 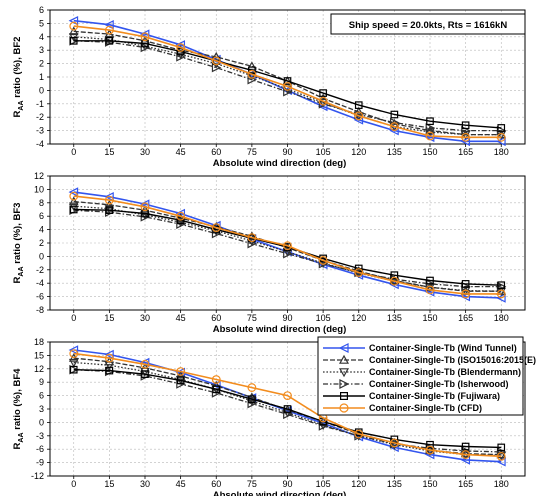 What do you see at coordinates (420, 376) in the screenshot?
I see `legend-frame` at bounding box center [420, 376].